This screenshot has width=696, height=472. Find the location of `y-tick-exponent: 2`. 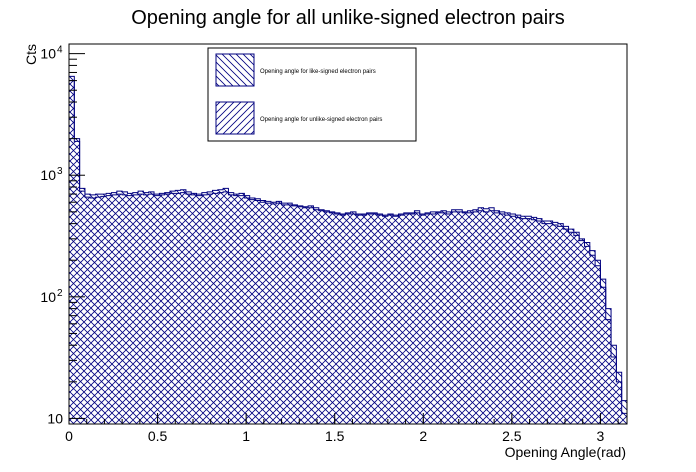

y-tick-exponent: 2 is located at coordinates (60, 293).